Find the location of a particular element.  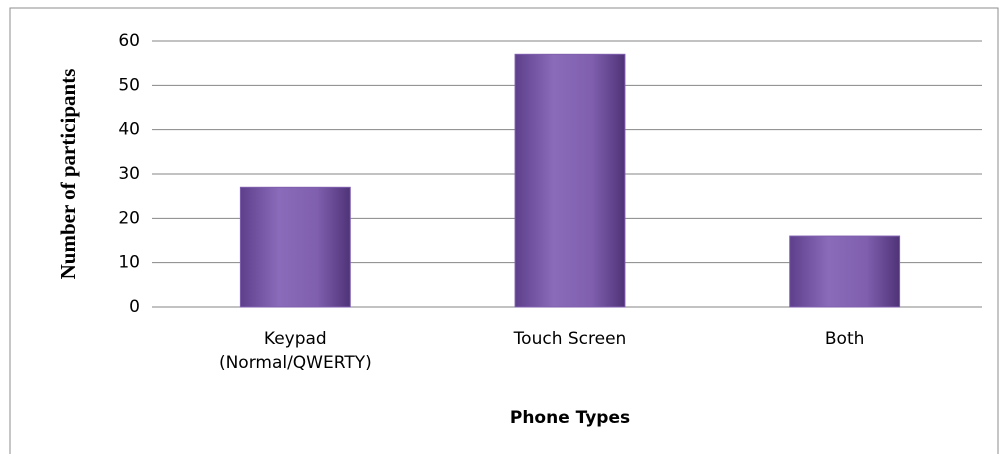

y-axis-title: Number of participants is located at coordinates (68, 174).